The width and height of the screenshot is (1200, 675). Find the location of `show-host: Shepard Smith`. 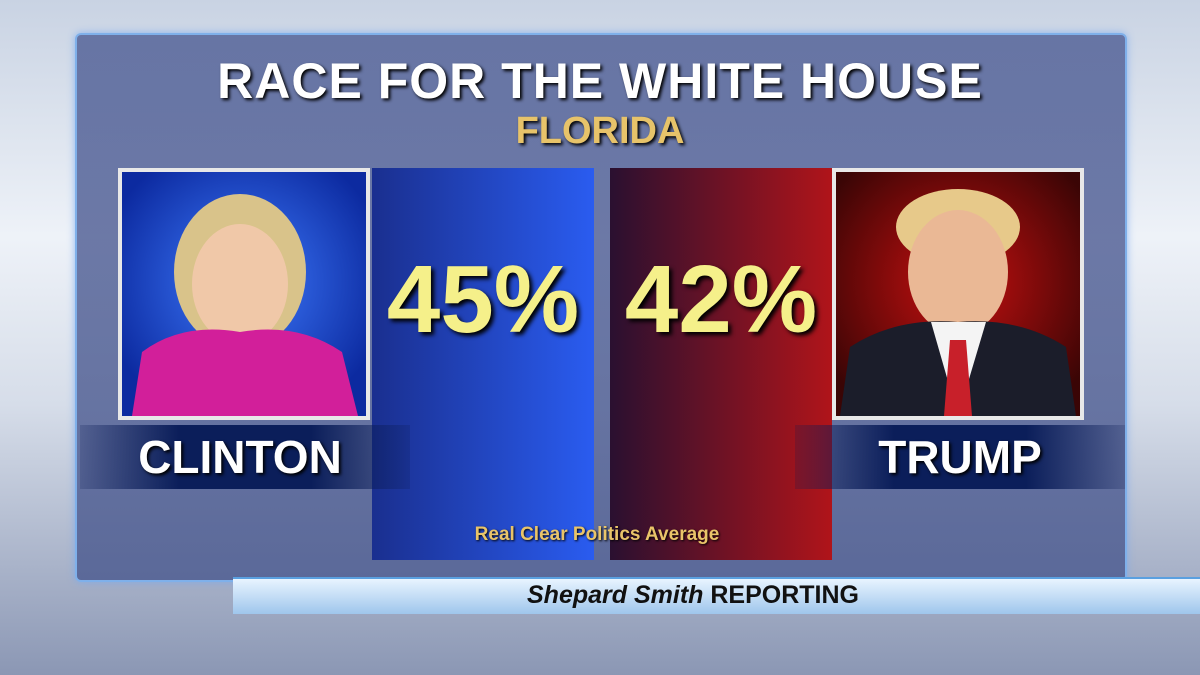

show-host: Shepard Smith is located at coordinates (615, 595).